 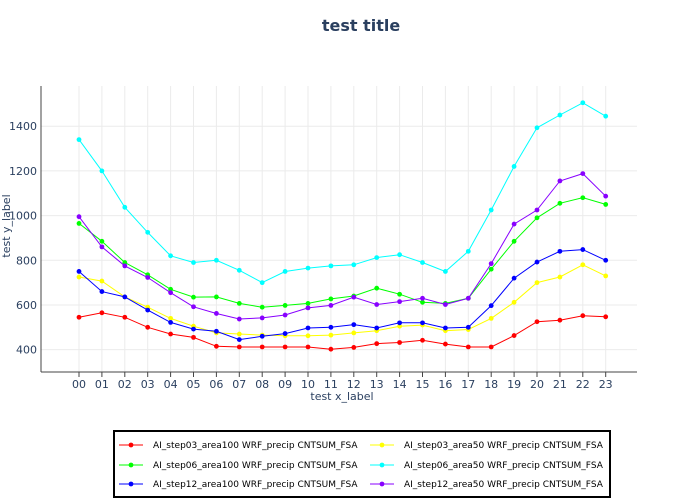 What do you see at coordinates (79, 384) in the screenshot?
I see `x-tick-label: 00` at bounding box center [79, 384].